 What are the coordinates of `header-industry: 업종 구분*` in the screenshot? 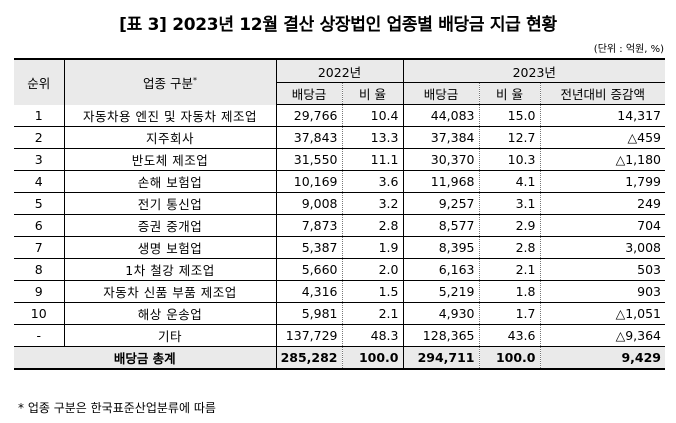 It's located at (169, 82).